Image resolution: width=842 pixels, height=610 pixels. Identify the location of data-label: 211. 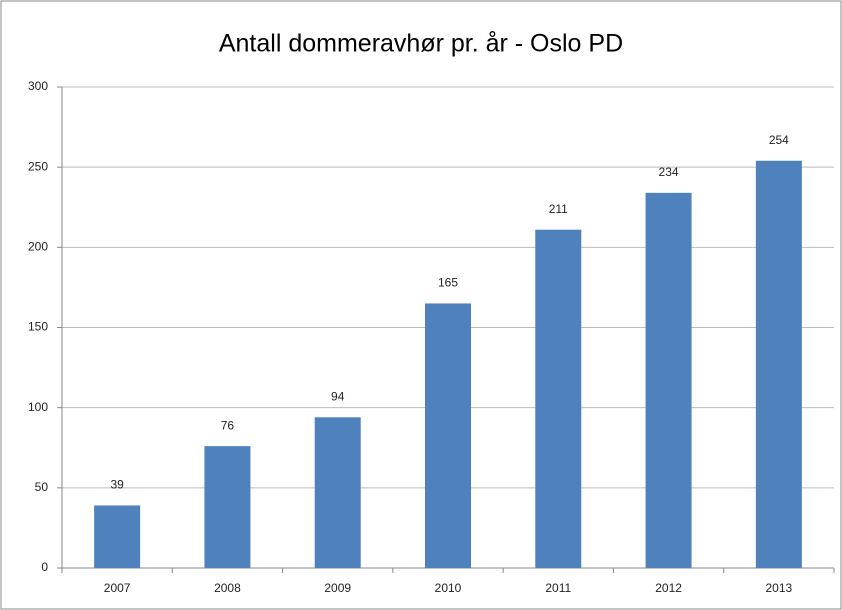
(558, 209).